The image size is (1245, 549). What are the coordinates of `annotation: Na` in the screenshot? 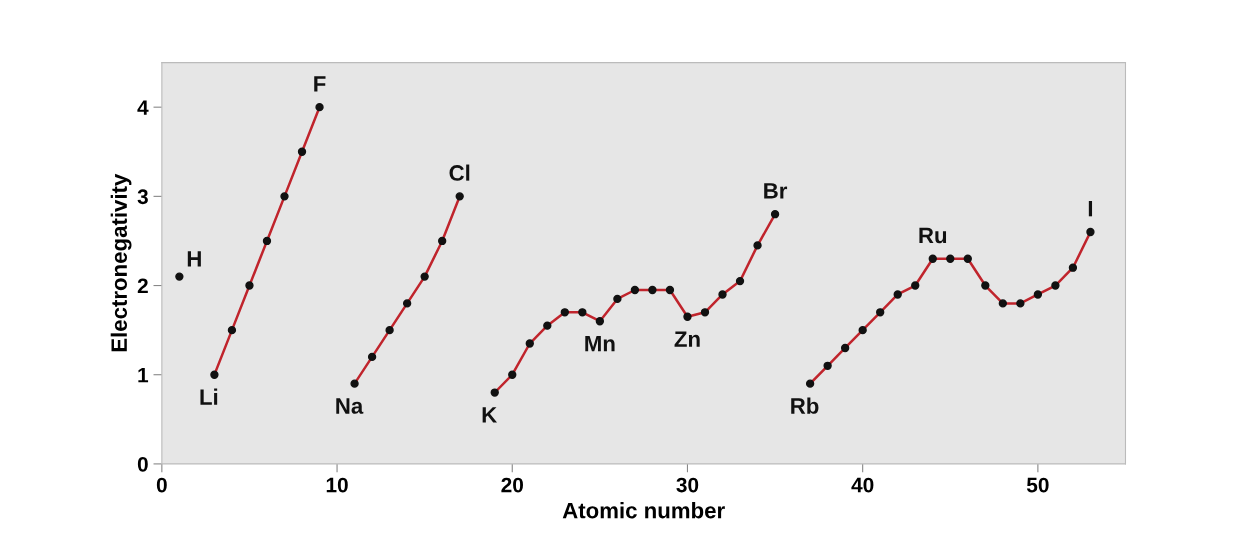 It's located at (350, 406).